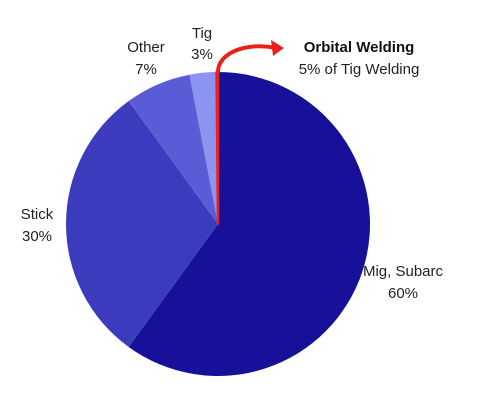 This screenshot has width=480, height=402. Describe the element at coordinates (249, 133) in the screenshot. I see `orbital-callout` at that location.